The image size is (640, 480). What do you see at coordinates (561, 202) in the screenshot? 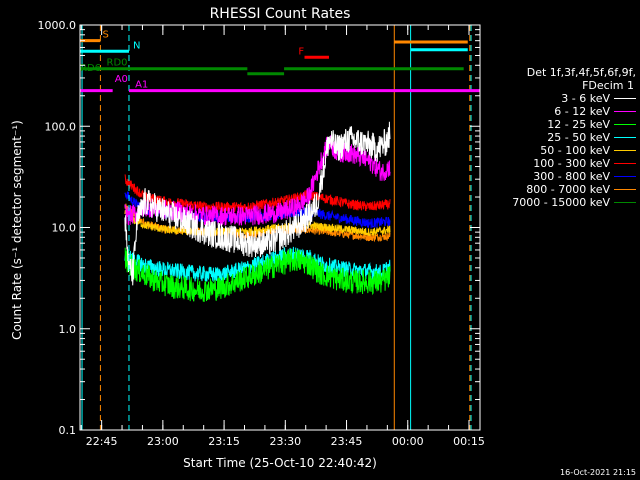
I see `legend-label: 7000 - 15000 keV` at bounding box center [561, 202].